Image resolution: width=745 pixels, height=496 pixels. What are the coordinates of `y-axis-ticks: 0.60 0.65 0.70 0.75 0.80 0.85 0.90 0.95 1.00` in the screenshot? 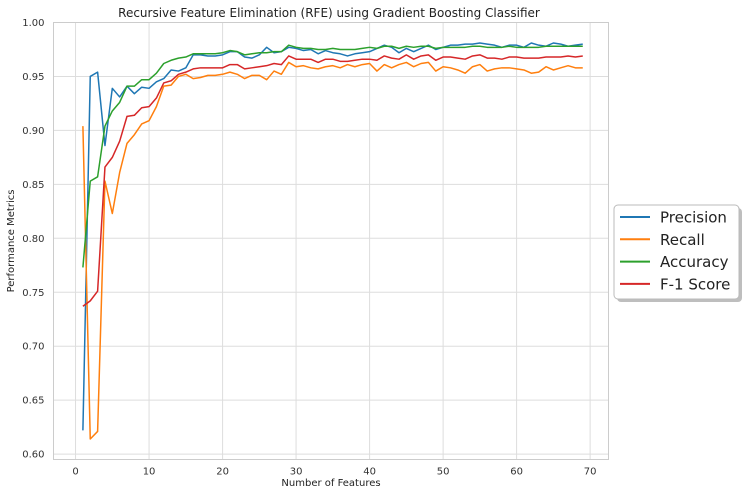 It's located at (33, 239).